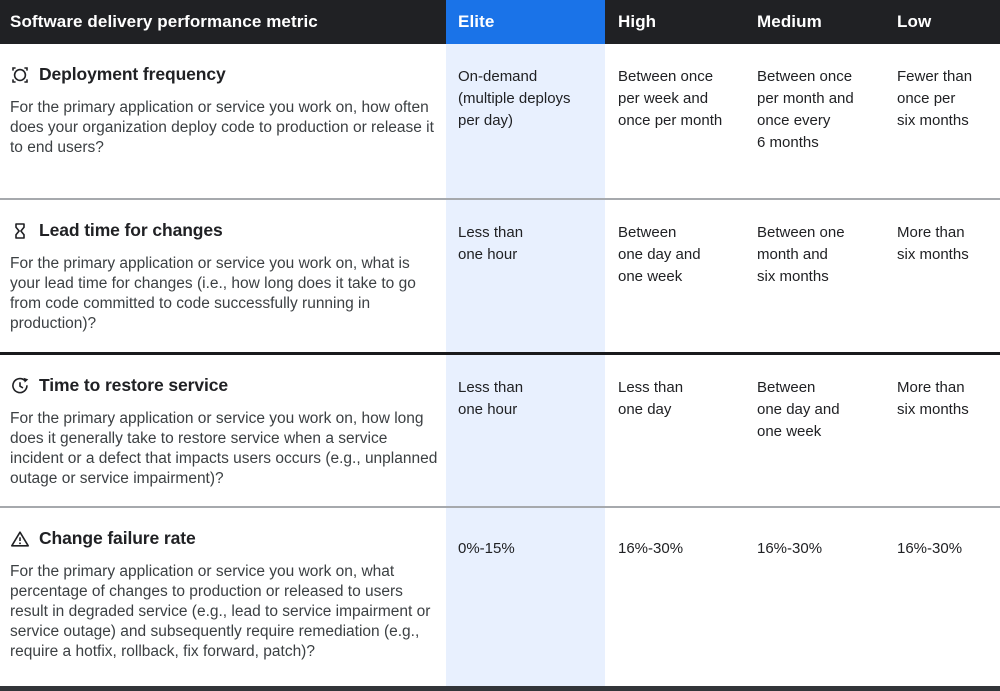  What do you see at coordinates (134, 385) in the screenshot?
I see `metric-name: Time to restore service` at bounding box center [134, 385].